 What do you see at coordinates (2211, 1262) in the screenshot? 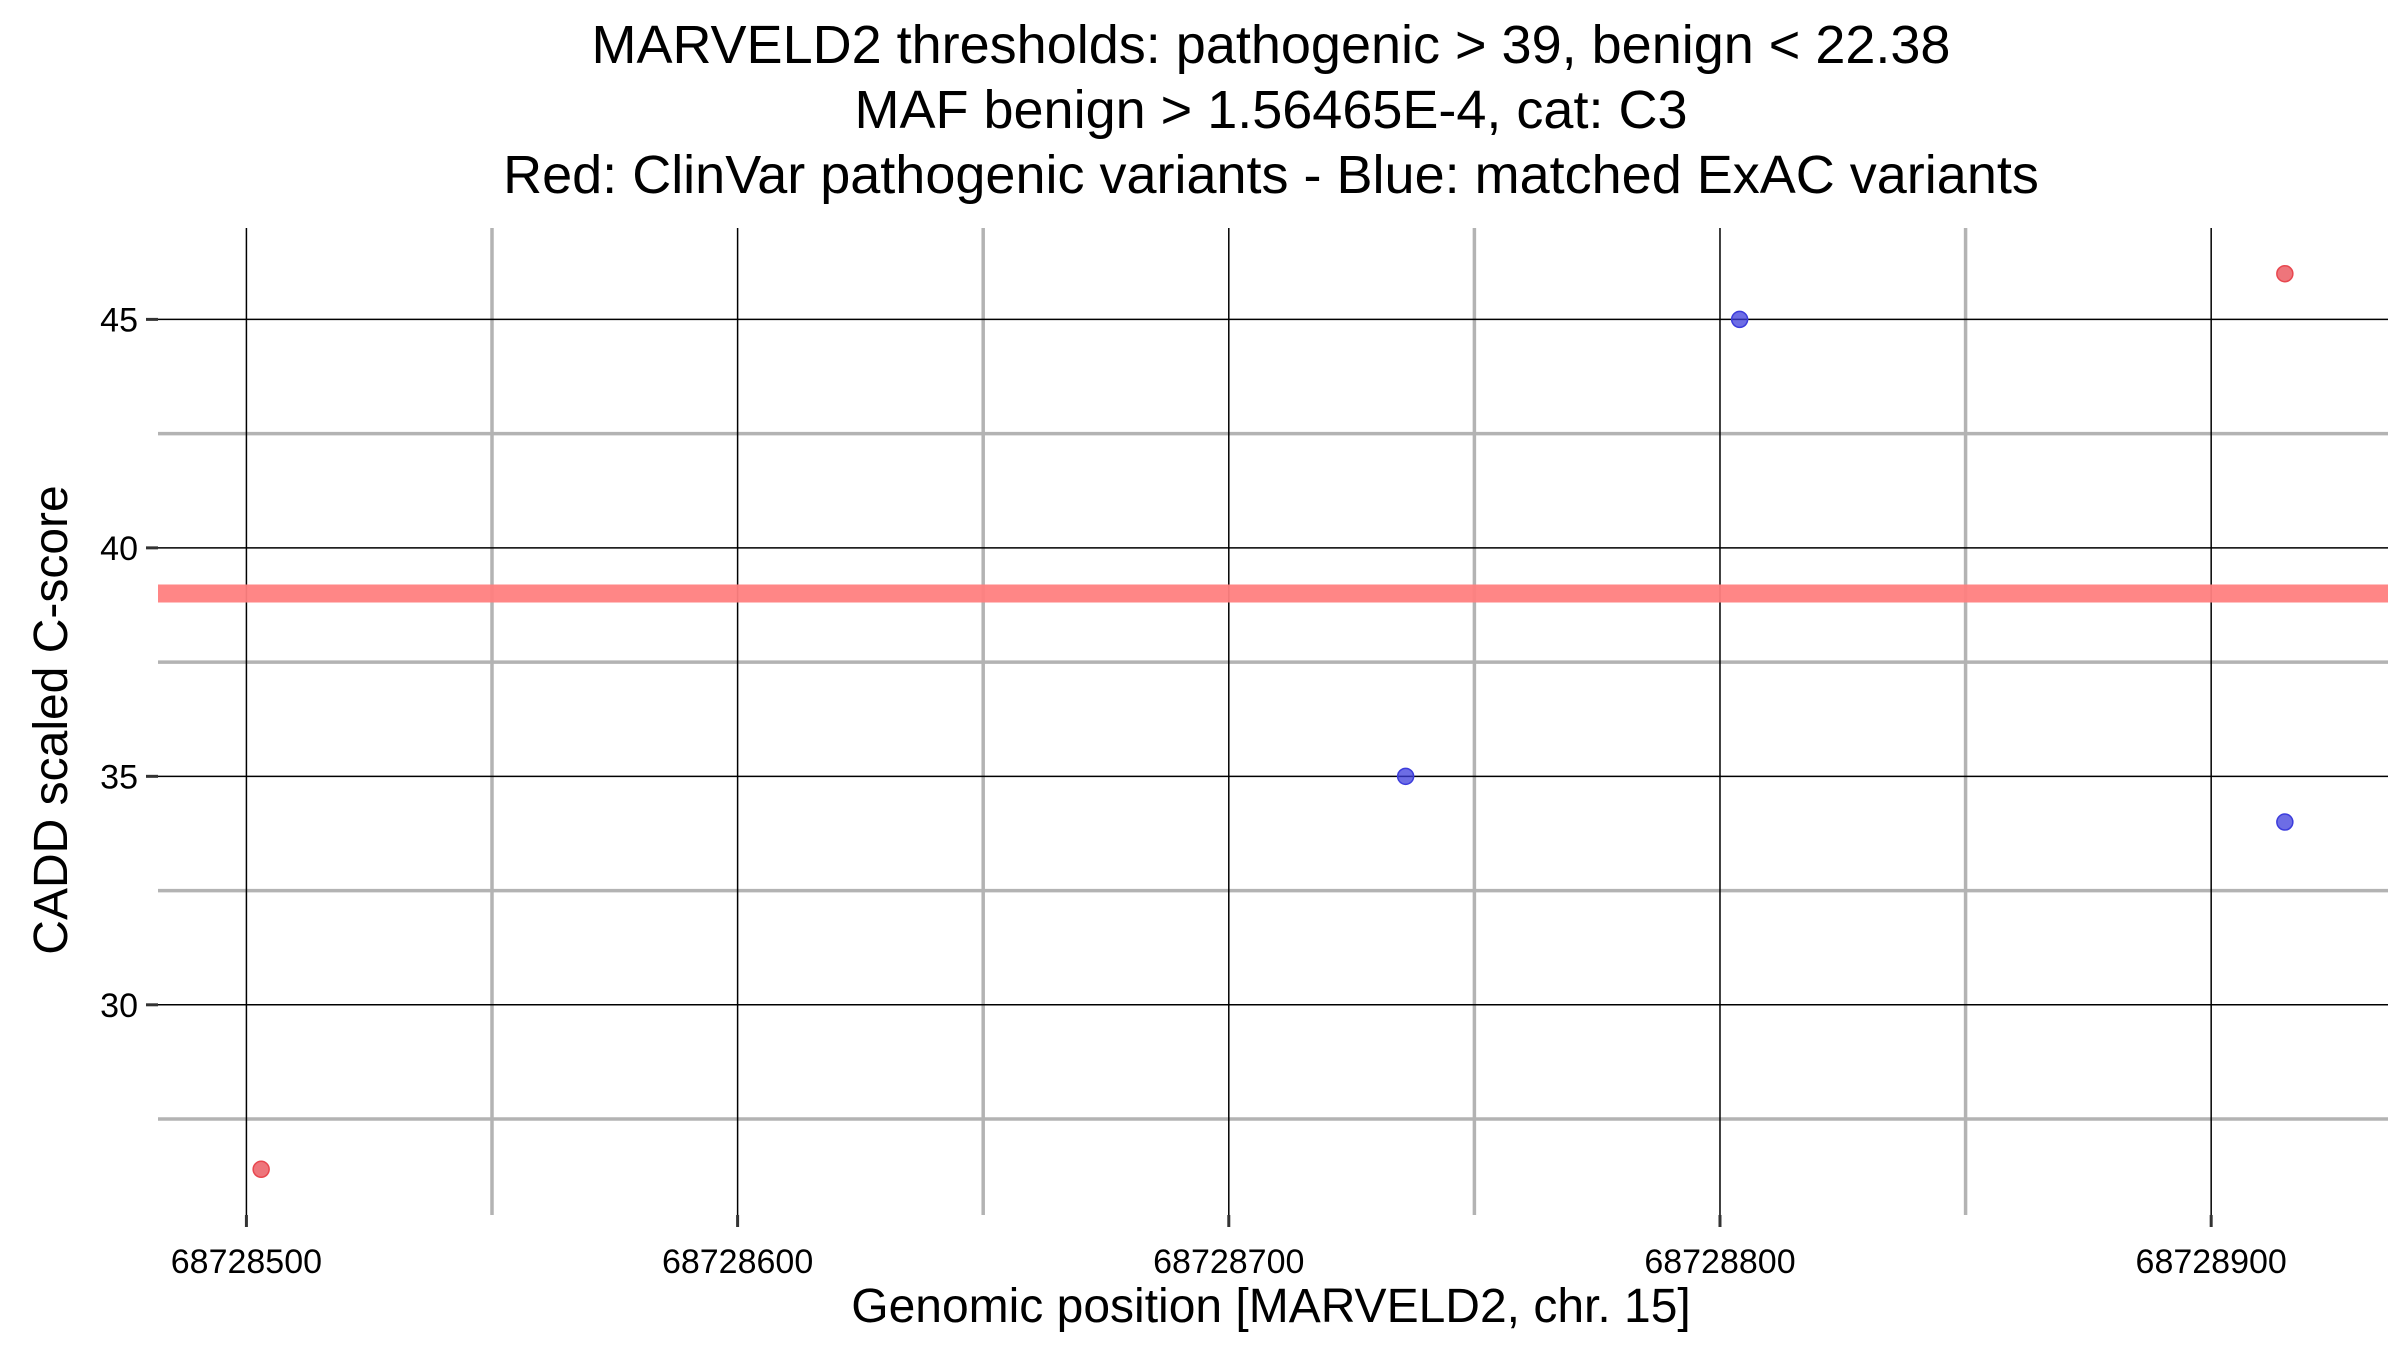
I see `x-tick-label: 68728900` at bounding box center [2211, 1262].